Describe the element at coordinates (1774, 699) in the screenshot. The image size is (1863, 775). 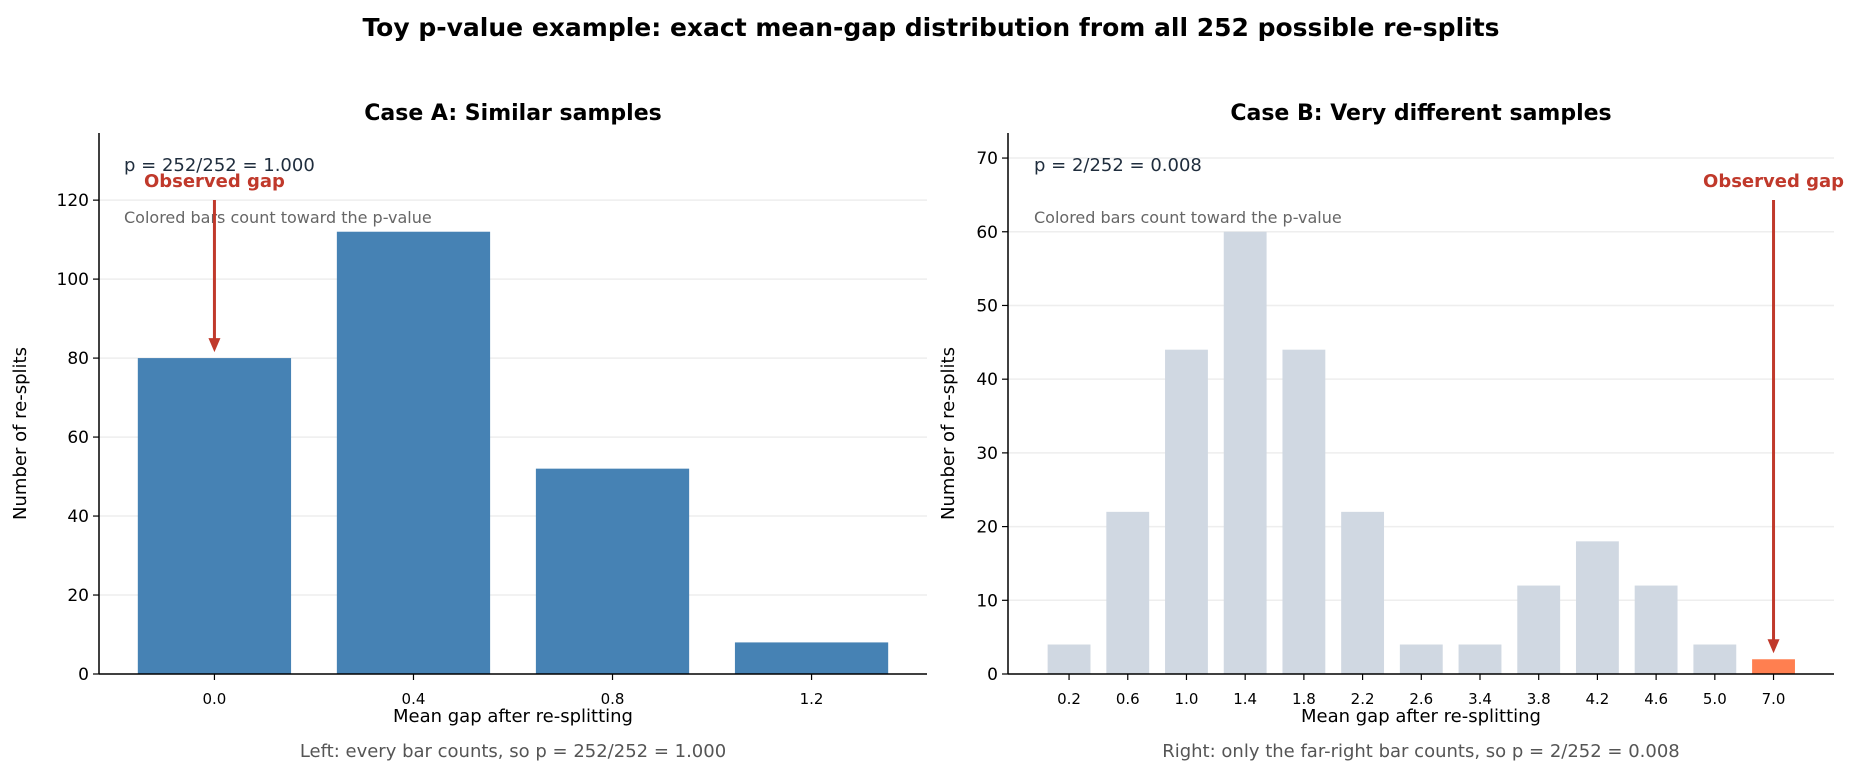
I see `x-tick-label: 7.0` at that location.